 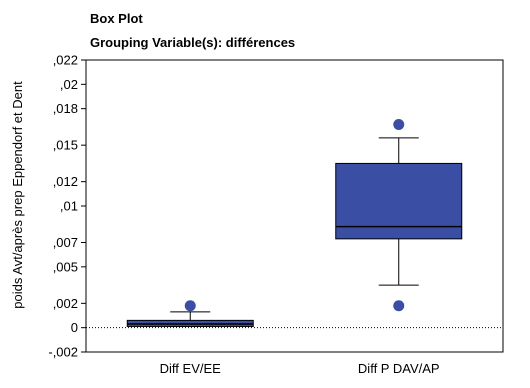 What do you see at coordinates (69, 84) in the screenshot?
I see `y-tick-label: ,02` at bounding box center [69, 84].